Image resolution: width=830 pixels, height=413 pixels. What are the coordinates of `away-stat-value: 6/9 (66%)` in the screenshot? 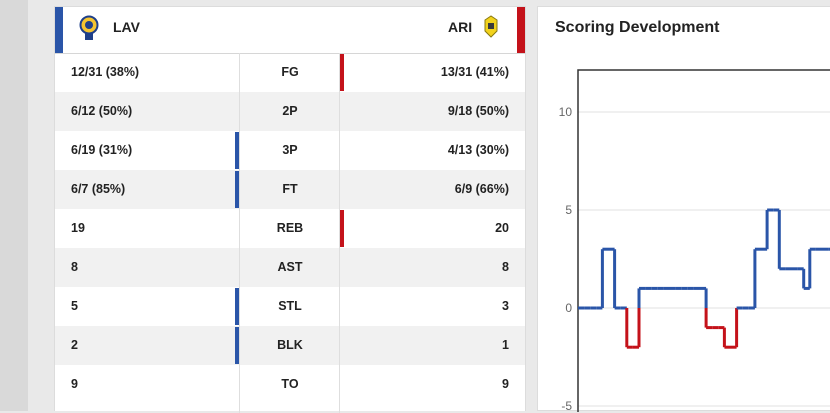 It's located at (481, 189).